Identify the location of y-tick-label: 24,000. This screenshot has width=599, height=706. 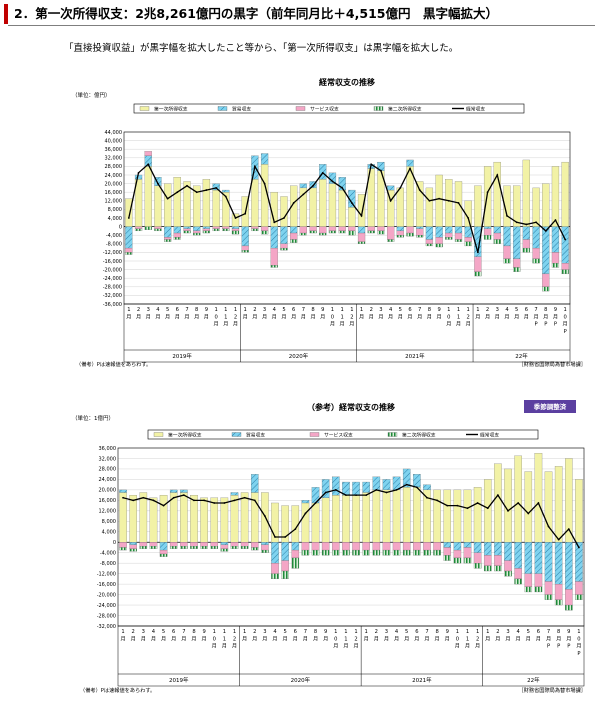
(114, 176).